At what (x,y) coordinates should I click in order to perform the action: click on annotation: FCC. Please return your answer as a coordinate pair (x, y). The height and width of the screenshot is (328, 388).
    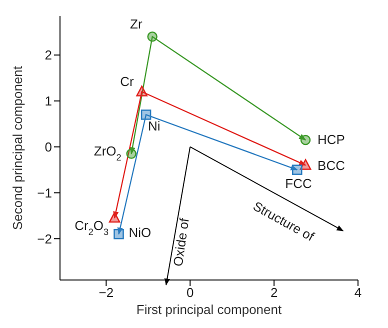
    Looking at the image, I should click on (298, 183).